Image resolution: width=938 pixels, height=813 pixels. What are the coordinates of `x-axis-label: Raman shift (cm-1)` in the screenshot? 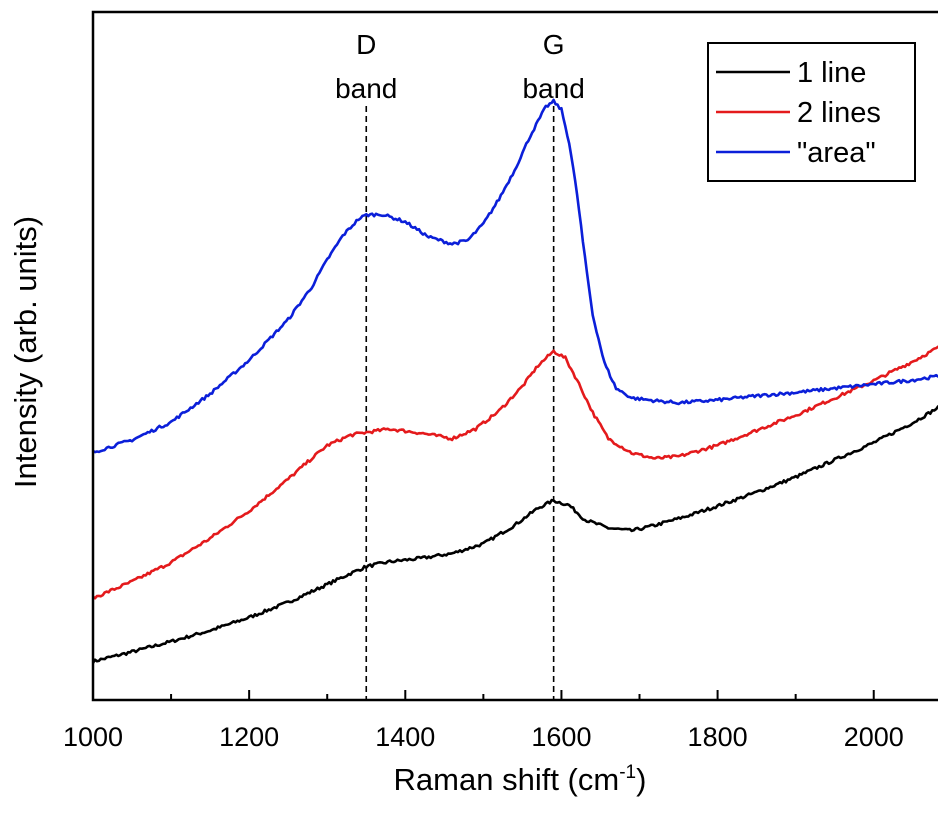 It's located at (520, 779).